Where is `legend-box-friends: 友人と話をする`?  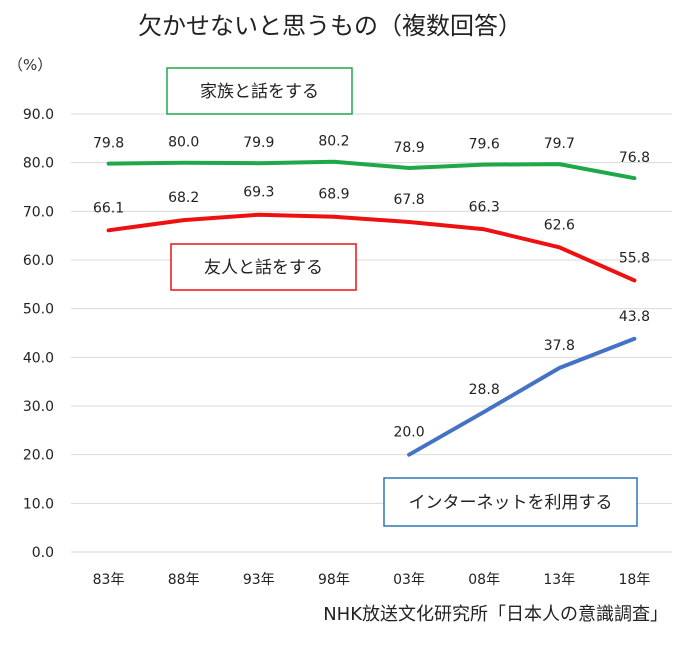
legend-box-friends: 友人と話をする is located at coordinates (263, 267).